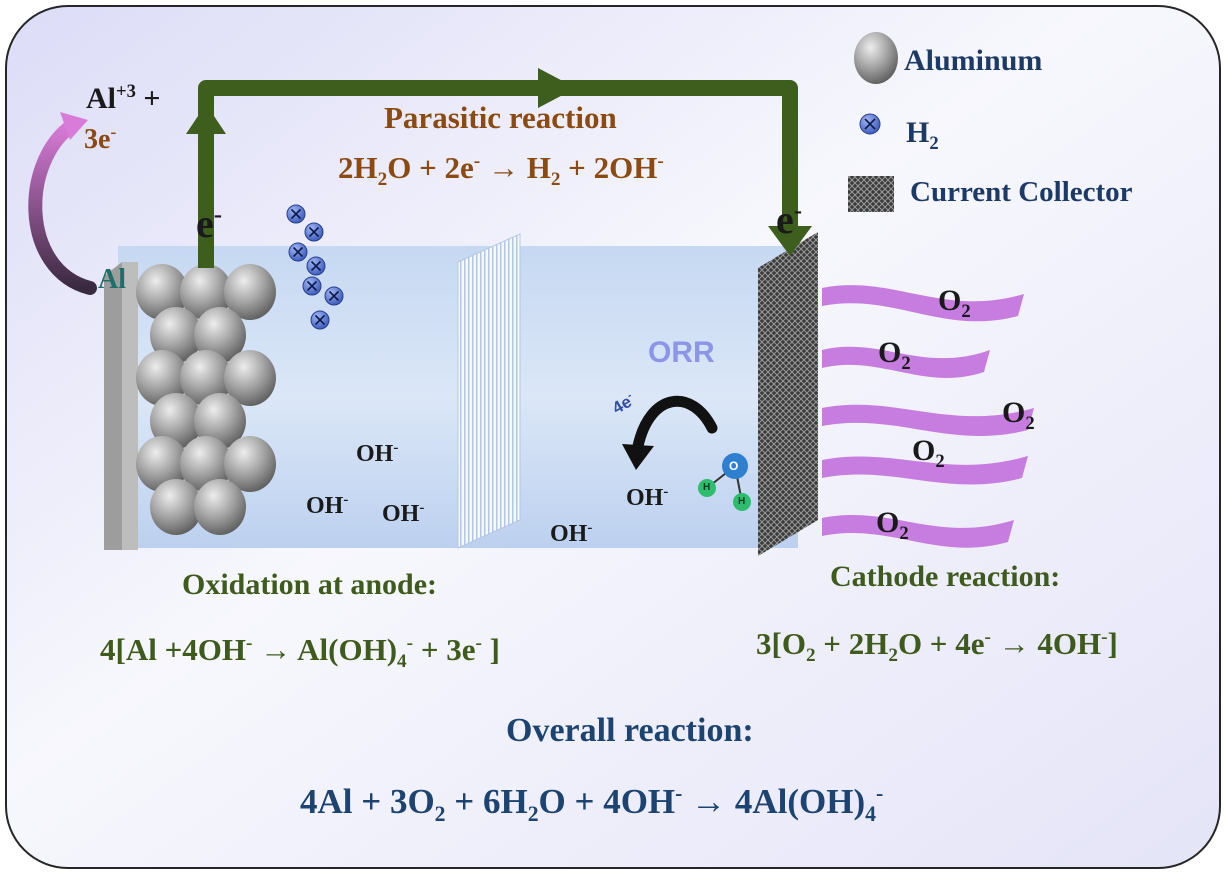 The height and width of the screenshot is (874, 1226). What do you see at coordinates (74, 126) in the screenshot?
I see `oxidation-arrow-head` at bounding box center [74, 126].